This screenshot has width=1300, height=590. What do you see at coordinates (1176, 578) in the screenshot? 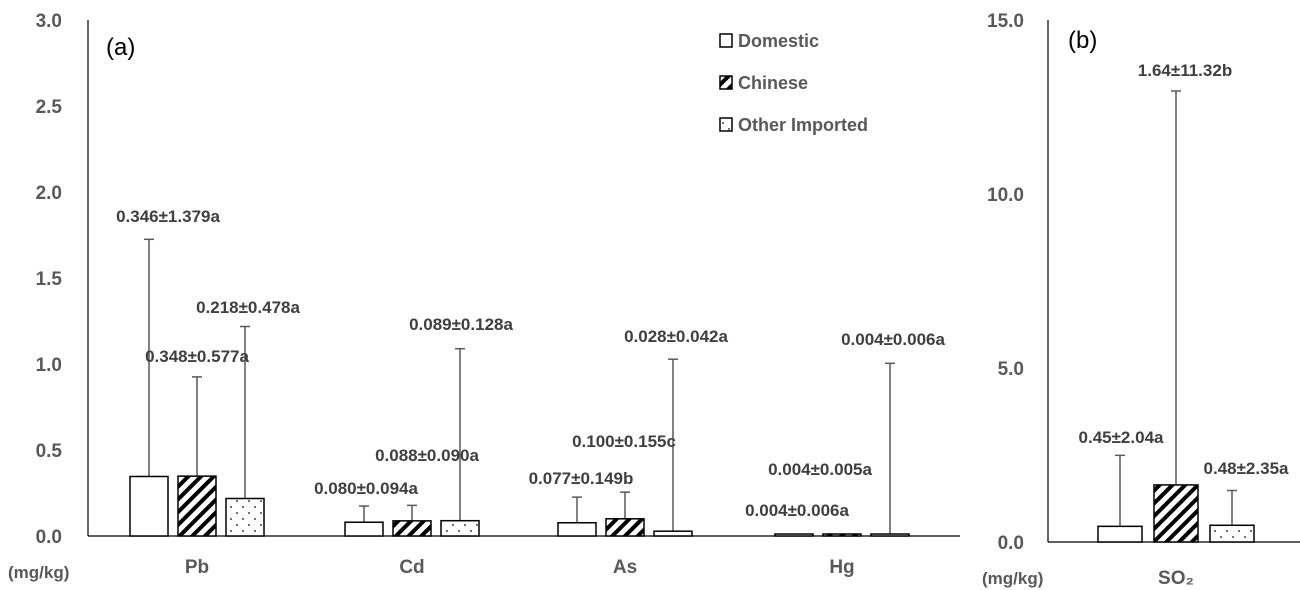
I see `b-x-category-label: SO₂` at bounding box center [1176, 578].